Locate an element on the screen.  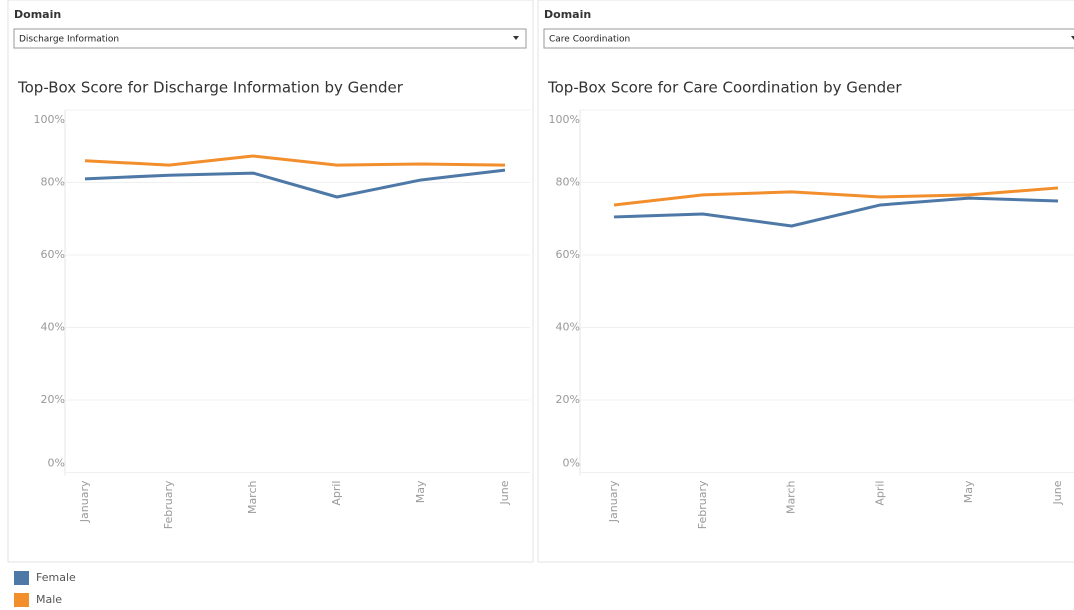
dropdown: Care Coordination is located at coordinates (808, 38).